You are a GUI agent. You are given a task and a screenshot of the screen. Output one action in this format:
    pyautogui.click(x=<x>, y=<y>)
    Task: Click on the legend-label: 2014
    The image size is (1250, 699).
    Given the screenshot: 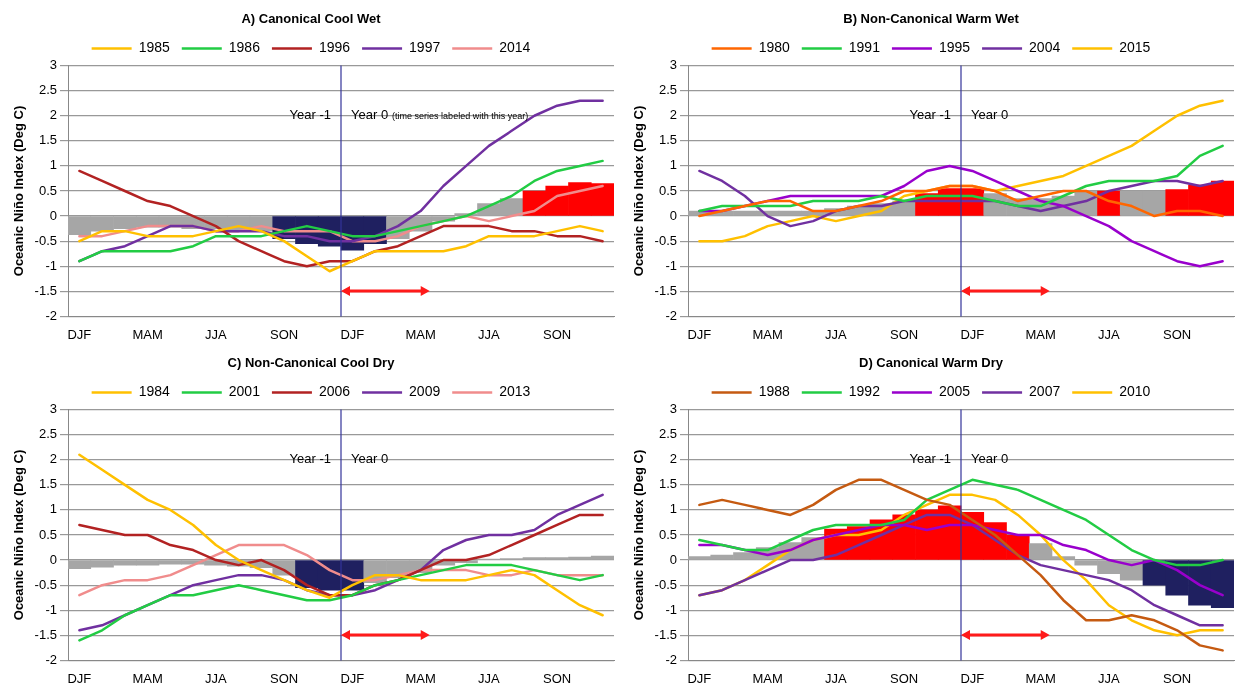 What is the action you would take?
    pyautogui.click(x=515, y=47)
    